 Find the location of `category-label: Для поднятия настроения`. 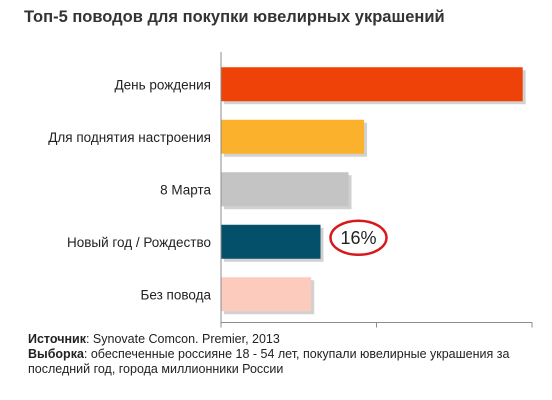

category-label: Для поднятия настроения is located at coordinates (129, 137).